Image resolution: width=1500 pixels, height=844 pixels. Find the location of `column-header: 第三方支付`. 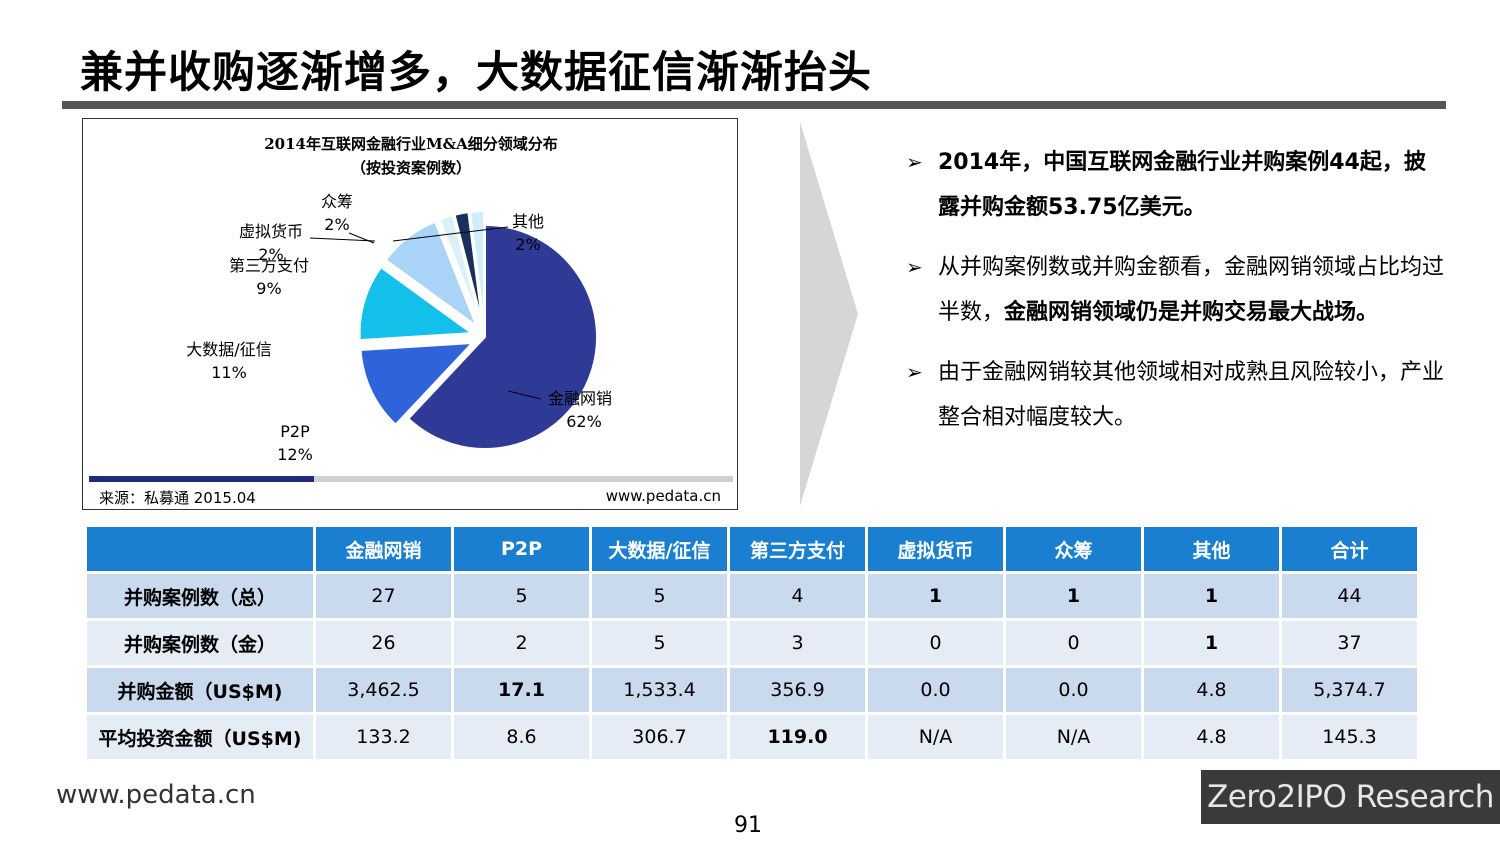

column-header: 第三方支付 is located at coordinates (797, 549).